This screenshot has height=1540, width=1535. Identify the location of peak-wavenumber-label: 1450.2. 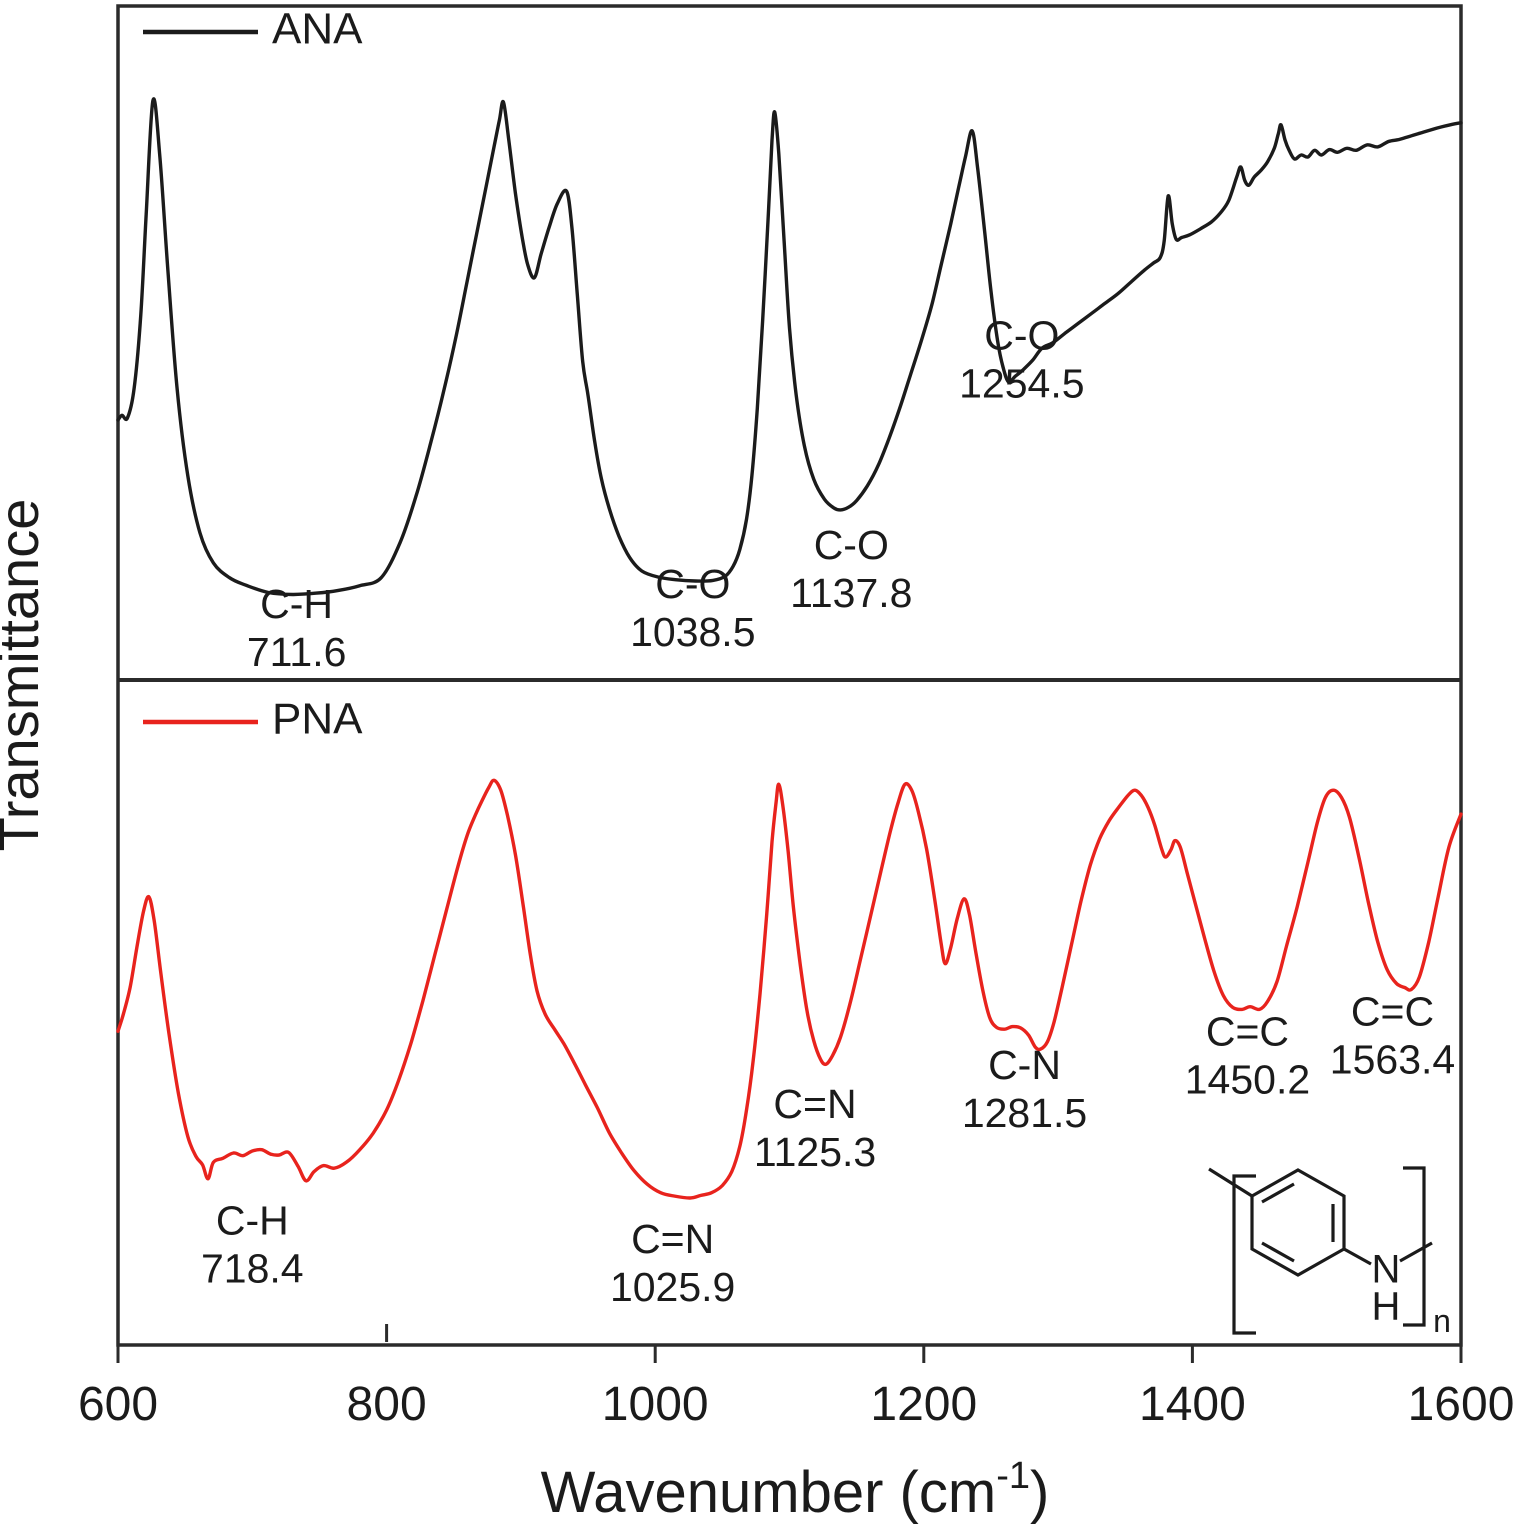
(1247, 1079).